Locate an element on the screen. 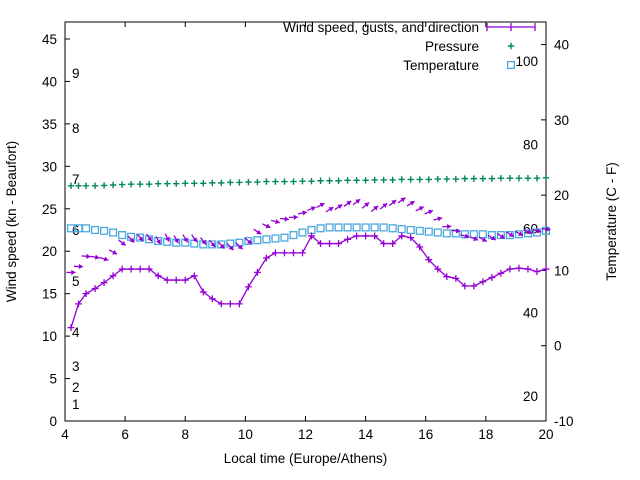 The height and width of the screenshot is (480, 640). y-axis-tick-label: 20 is located at coordinates (49, 251).